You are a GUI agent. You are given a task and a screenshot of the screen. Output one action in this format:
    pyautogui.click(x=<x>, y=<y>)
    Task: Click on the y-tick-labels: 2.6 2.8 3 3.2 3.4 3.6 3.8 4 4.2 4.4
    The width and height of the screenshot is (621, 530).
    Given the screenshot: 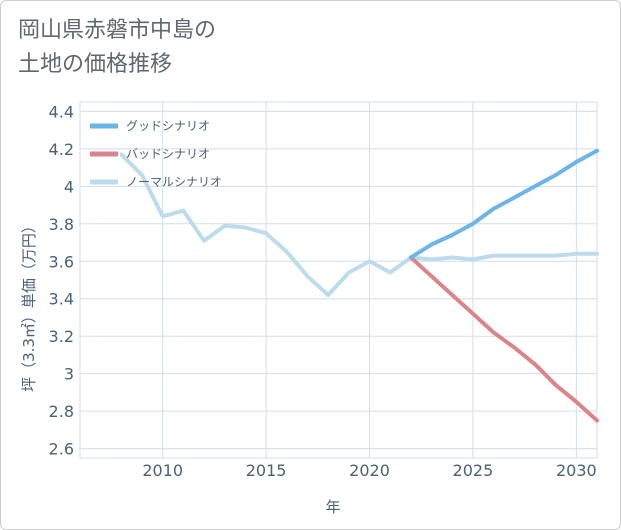 What is the action you would take?
    pyautogui.click(x=61, y=280)
    